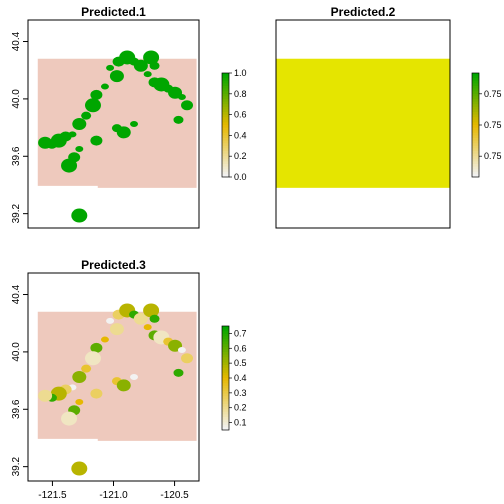 This screenshot has width=504, height=504. Describe the element at coordinates (240, 423) in the screenshot. I see `legend-tick-label: 0.1` at that location.